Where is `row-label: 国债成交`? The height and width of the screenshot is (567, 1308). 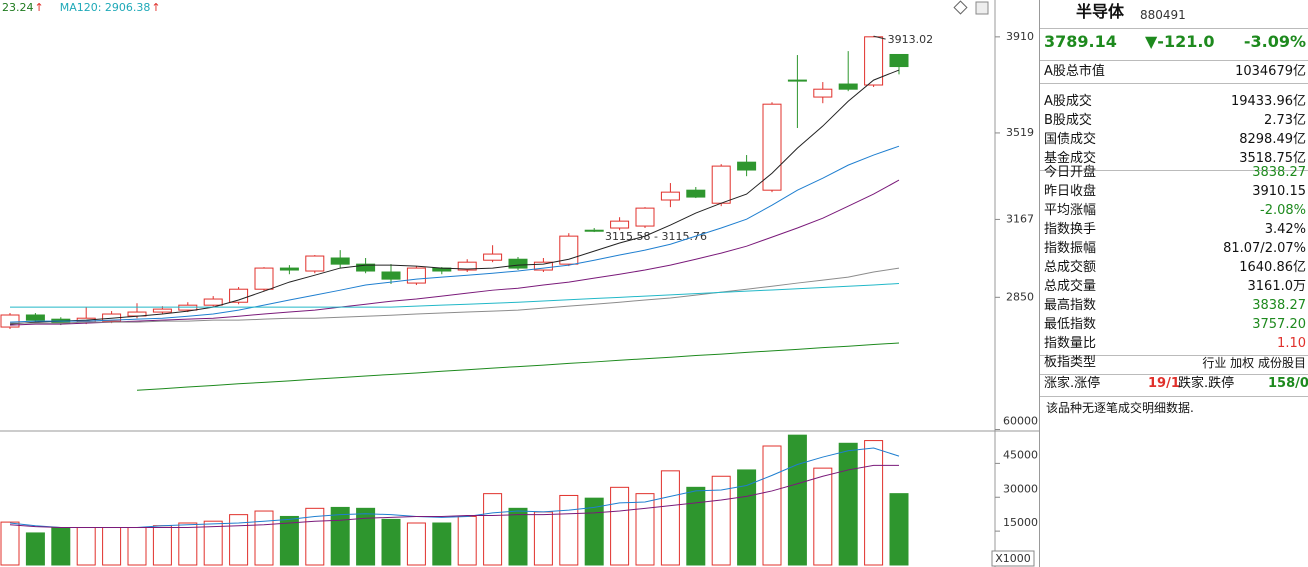
row-label: 国债成交 is located at coordinates (1070, 139).